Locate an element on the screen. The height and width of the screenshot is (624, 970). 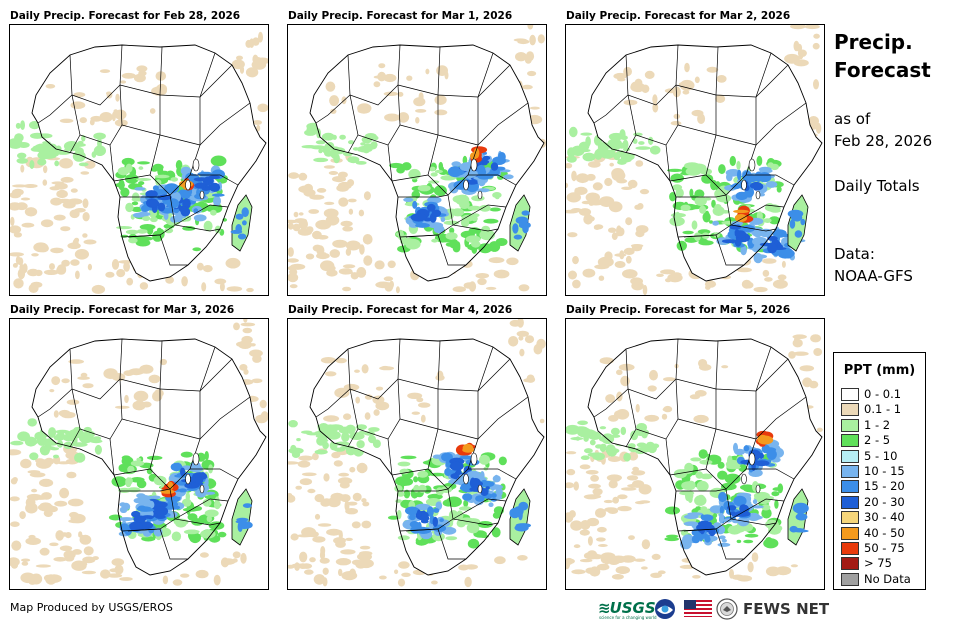
legend-title: PPT (mm) is located at coordinates (879, 370).